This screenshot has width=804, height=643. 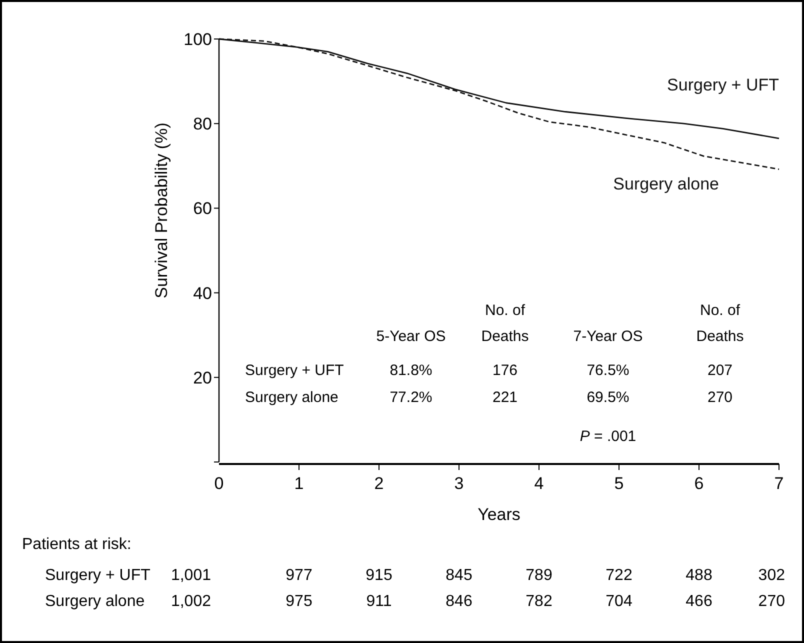 What do you see at coordinates (499, 514) in the screenshot?
I see `x-axis-title: Years` at bounding box center [499, 514].